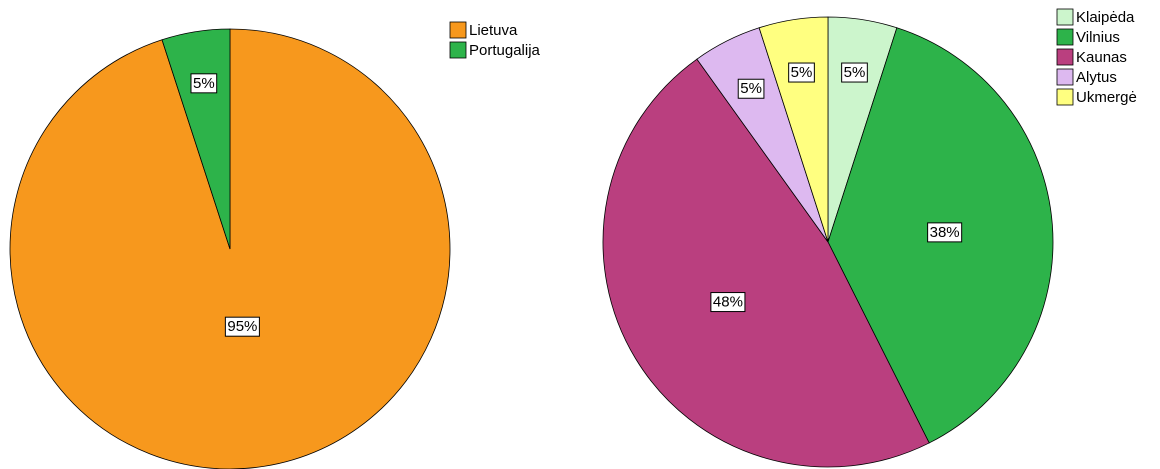 The width and height of the screenshot is (1160, 469). I want to click on data-label-text: 38%, so click(945, 232).